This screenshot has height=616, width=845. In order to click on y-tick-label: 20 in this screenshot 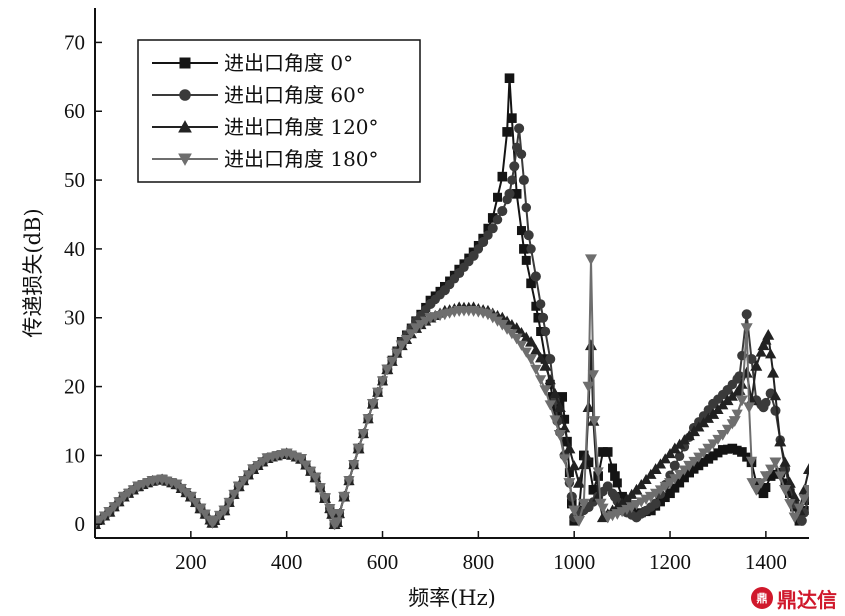, I will do `click(74, 387)`.